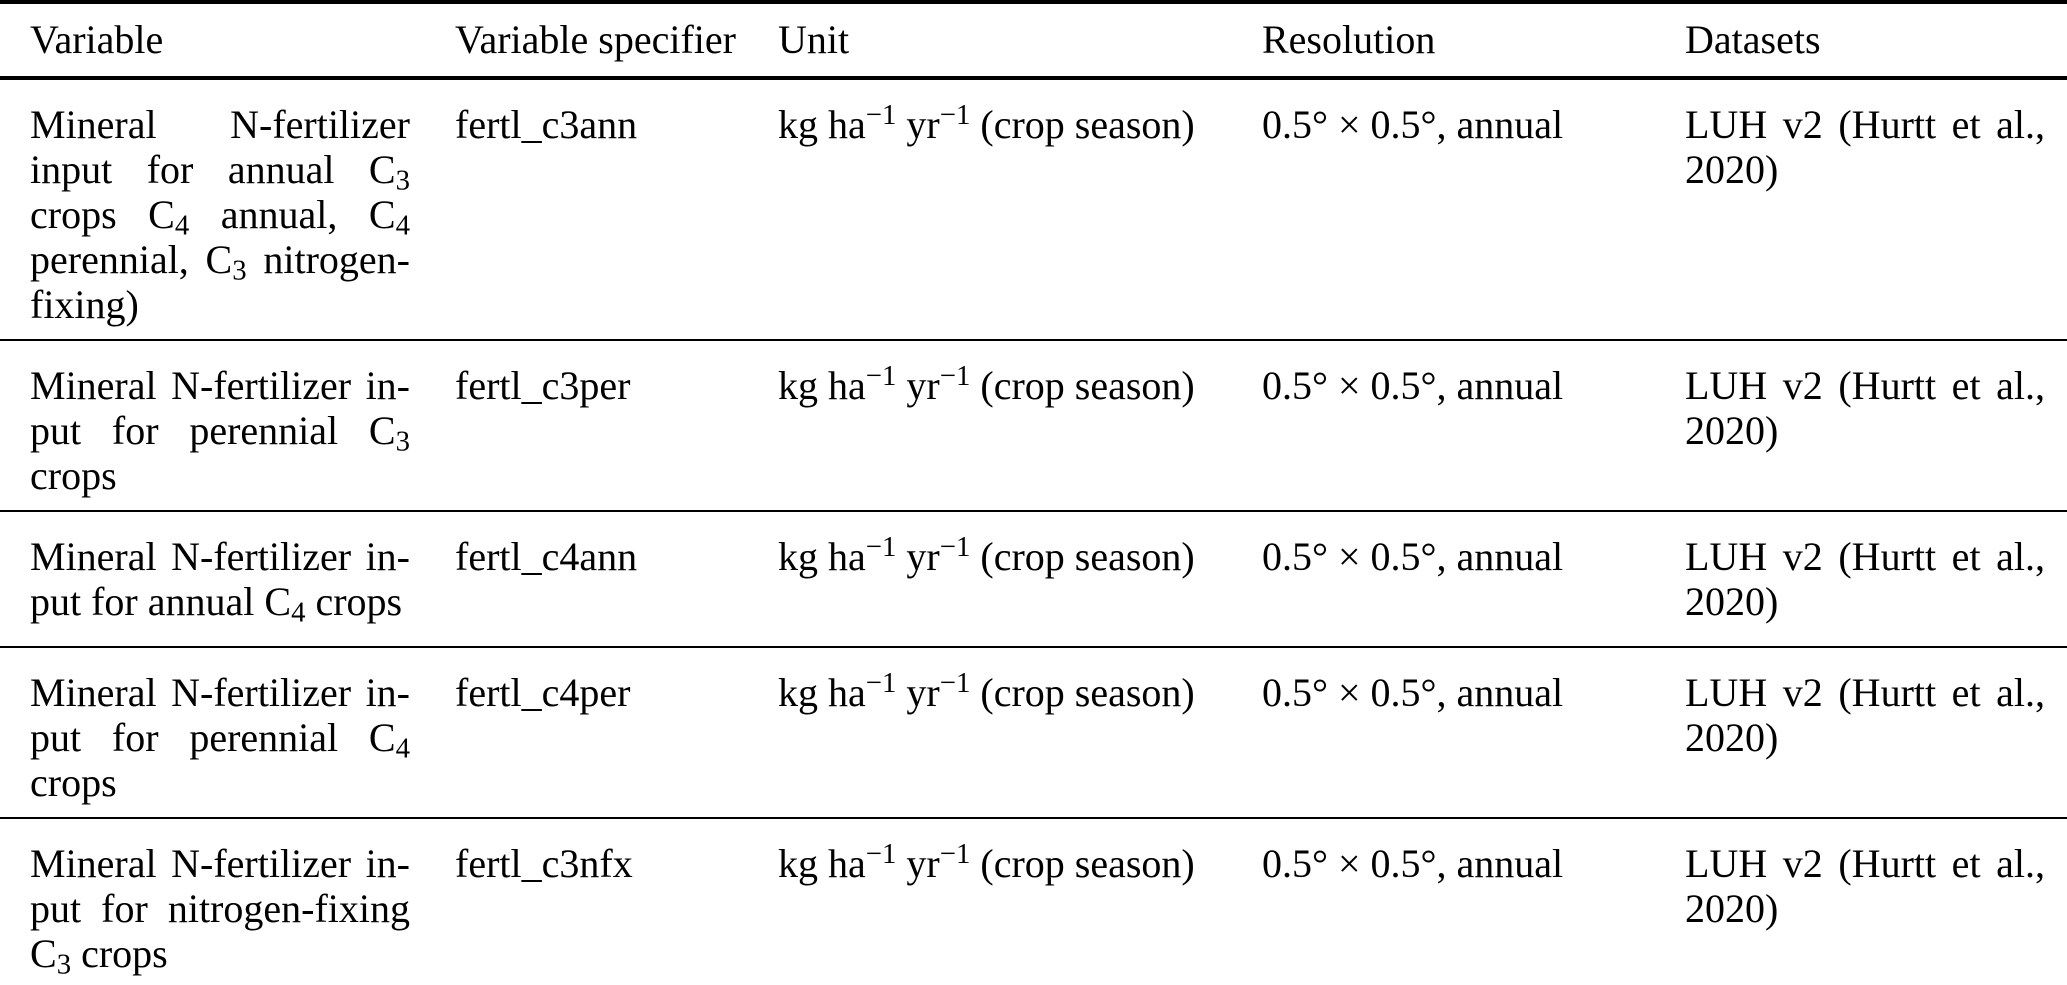 The image size is (2067, 985). Describe the element at coordinates (220, 740) in the screenshot. I see `text-line: put for perennial C4` at that location.